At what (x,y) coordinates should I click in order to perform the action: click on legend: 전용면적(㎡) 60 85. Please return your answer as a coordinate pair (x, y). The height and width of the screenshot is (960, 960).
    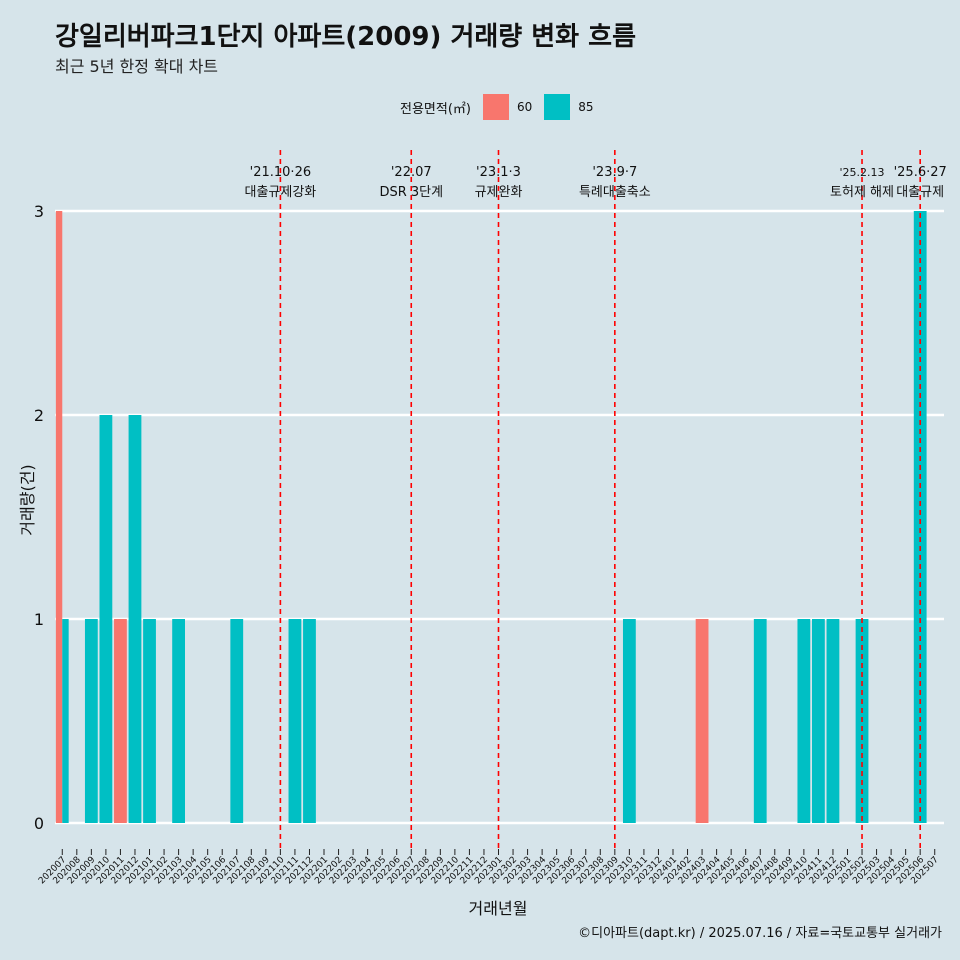
    Looking at the image, I should click on (503, 107).